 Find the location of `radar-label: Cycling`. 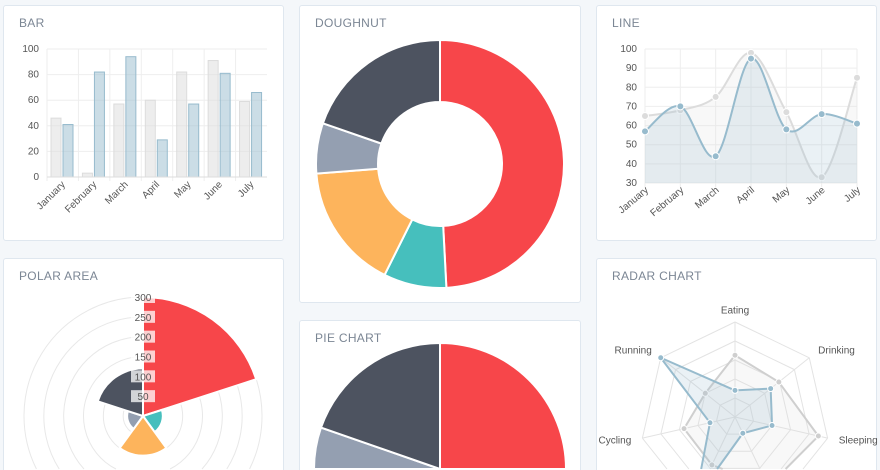

radar-label: Cycling is located at coordinates (614, 441).